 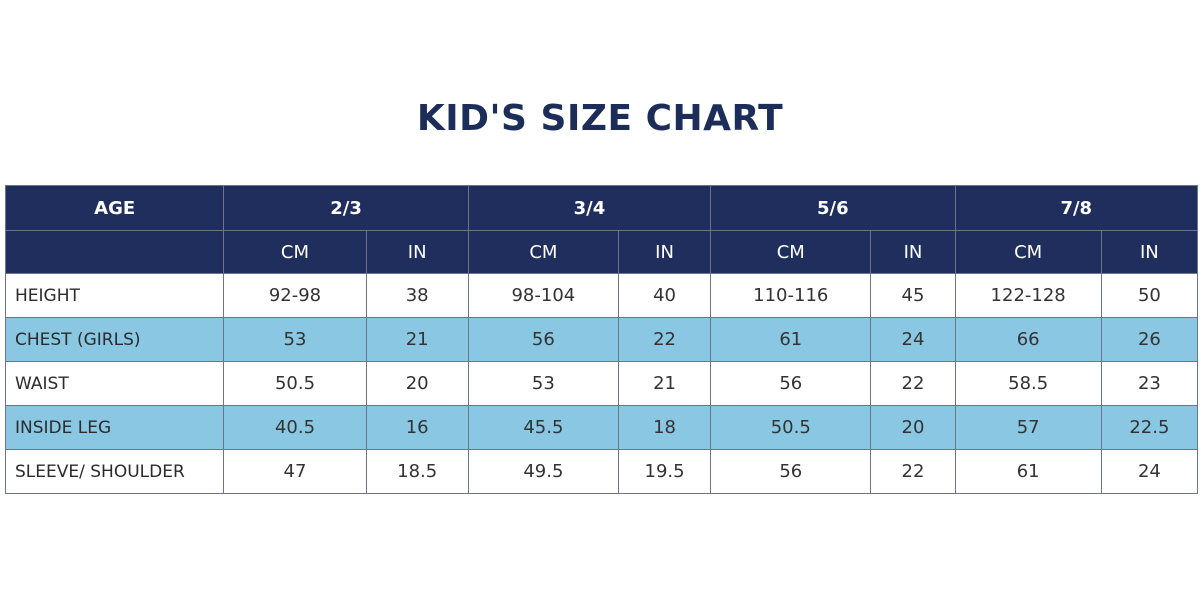 What do you see at coordinates (1149, 339) in the screenshot?
I see `table-cell: 26` at bounding box center [1149, 339].